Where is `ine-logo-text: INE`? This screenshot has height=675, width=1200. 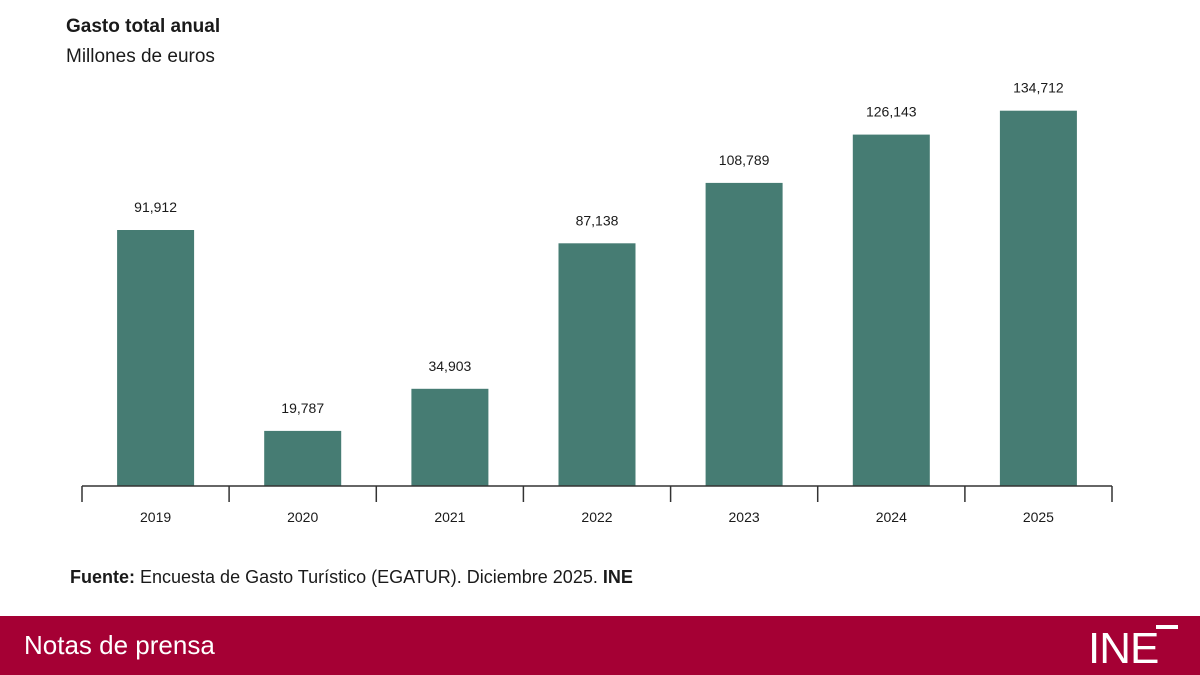
ine-logo-text: INE is located at coordinates (1123, 647).